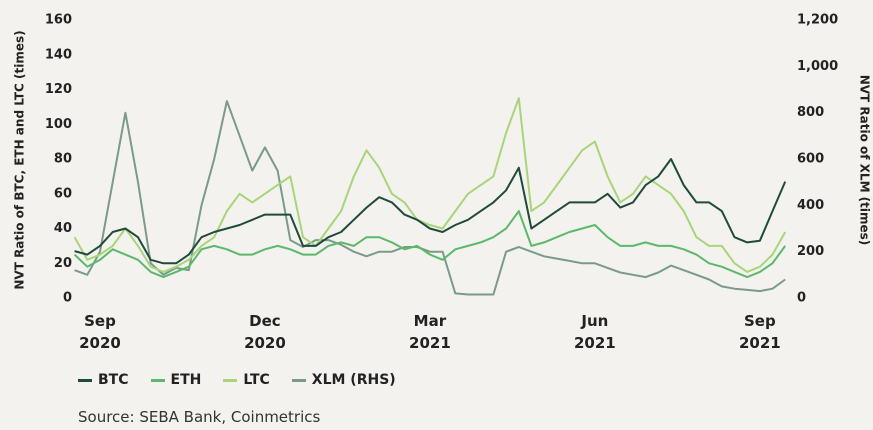  I want to click on legend-item: ETH, so click(176, 380).